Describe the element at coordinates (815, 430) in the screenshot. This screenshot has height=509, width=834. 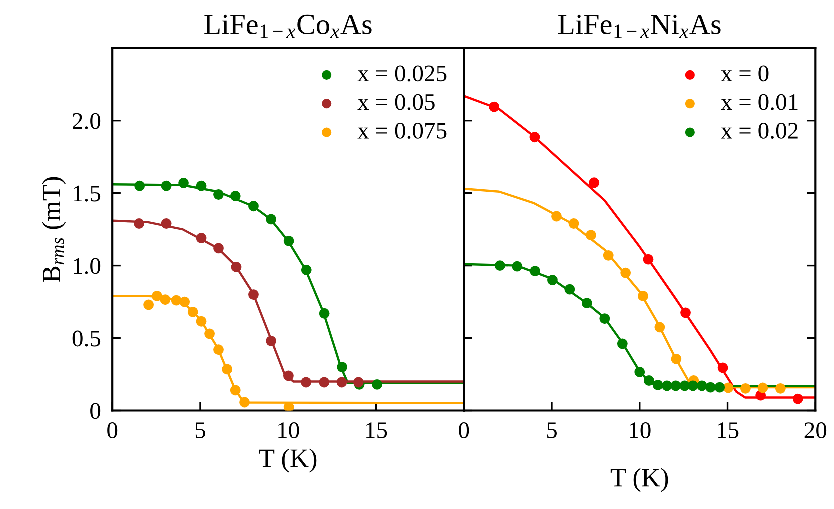
I see `x-tick-label: 20` at that location.